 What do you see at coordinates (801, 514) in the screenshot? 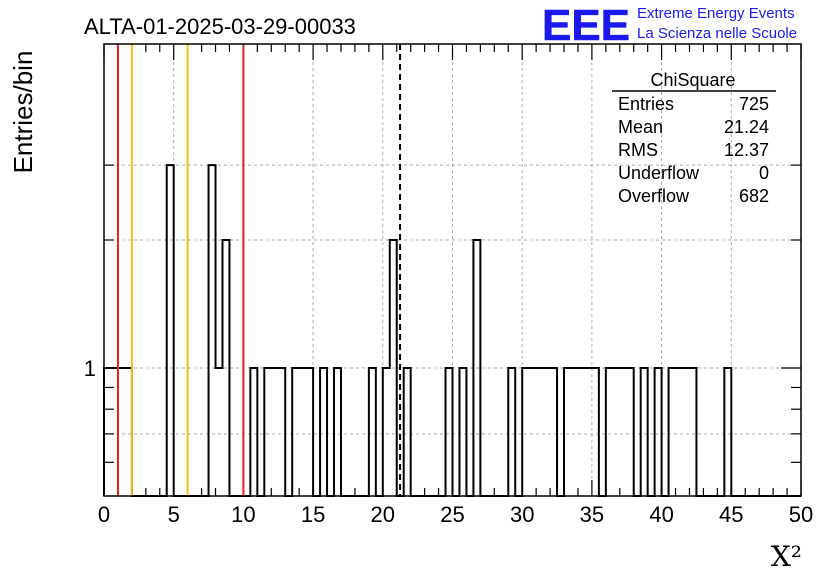
I see `x-tick-label-50: 50` at bounding box center [801, 514].